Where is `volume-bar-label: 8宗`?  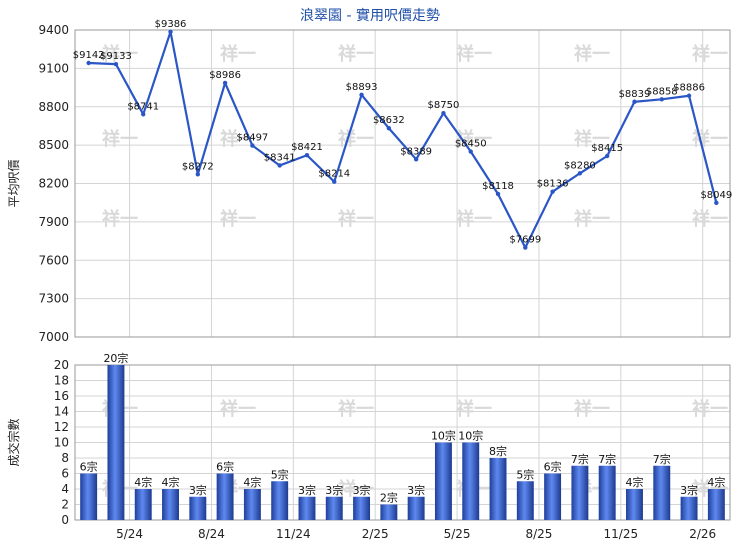 volume-bar-label: 8宗 is located at coordinates (498, 451).